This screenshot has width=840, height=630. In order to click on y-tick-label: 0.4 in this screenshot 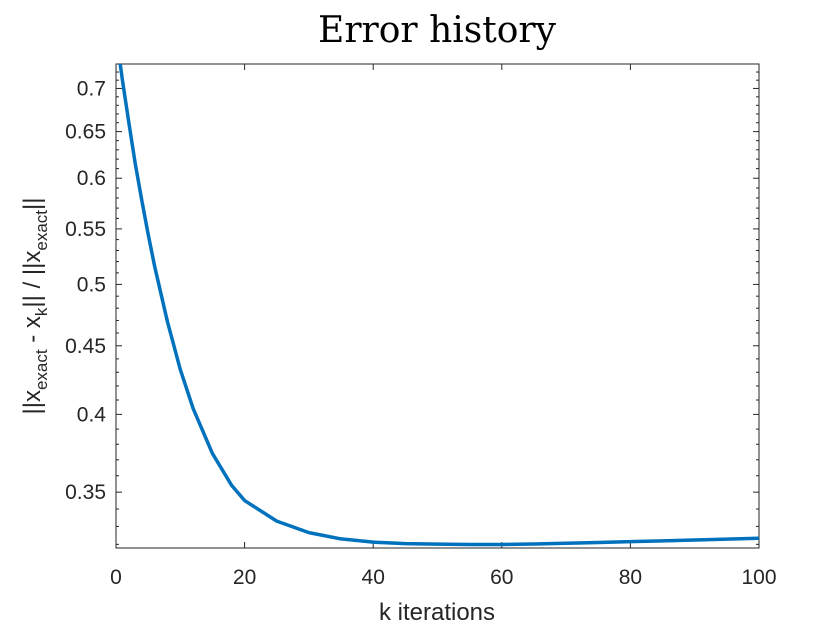, I will do `click(92, 414)`.